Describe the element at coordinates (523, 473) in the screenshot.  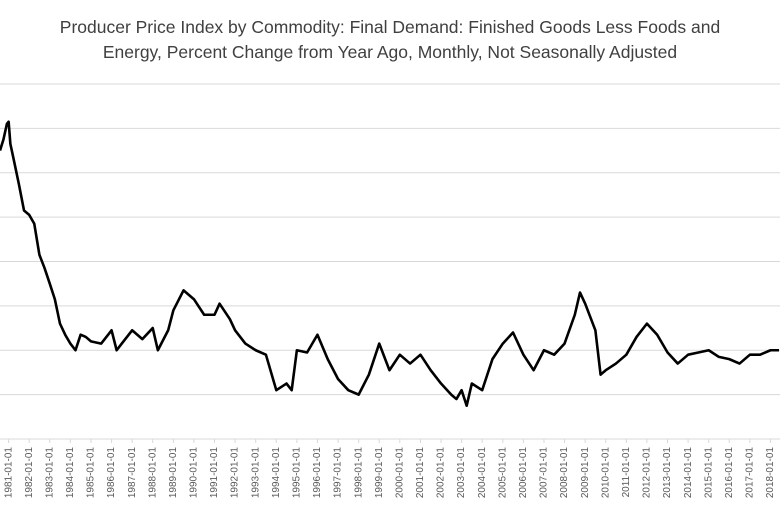
I see `x-tick-label: 2006-01-01` at that location.